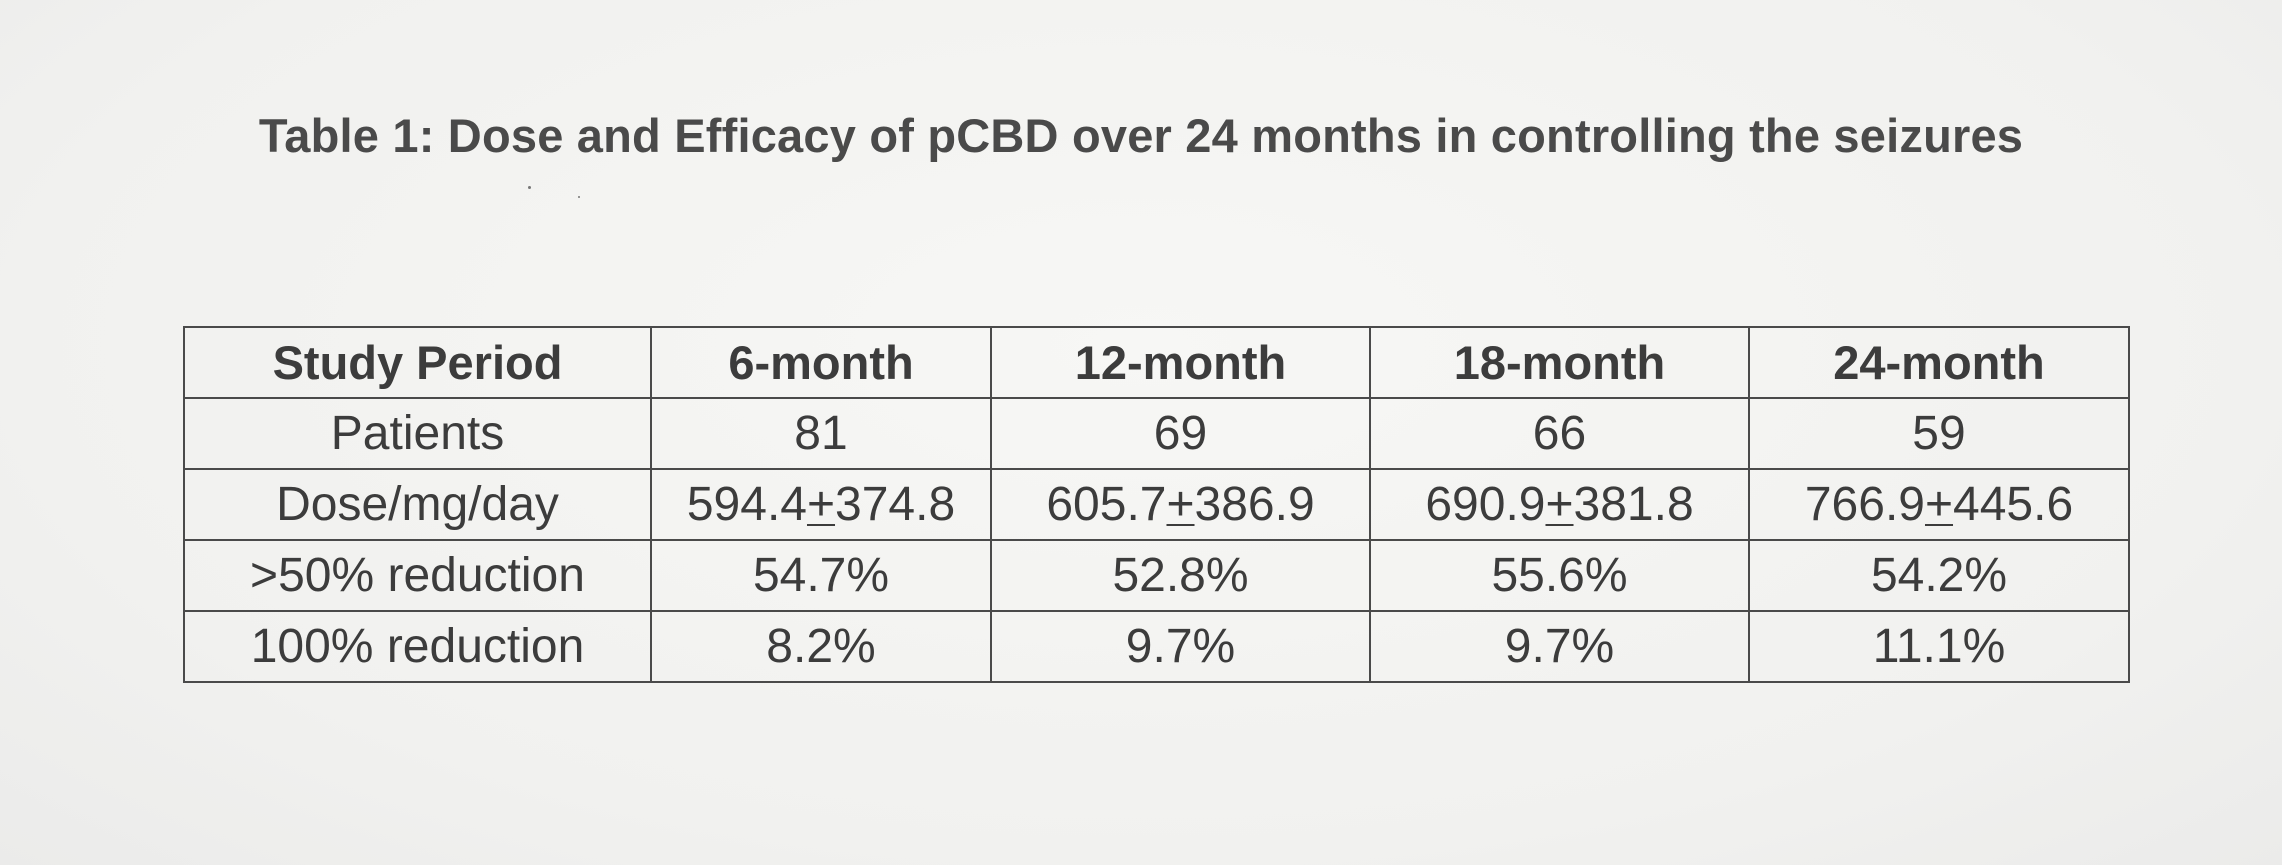 Image resolution: width=2282 pixels, height=865 pixels. I want to click on cell-50-reduction-6-month: 54.7%, so click(821, 575).